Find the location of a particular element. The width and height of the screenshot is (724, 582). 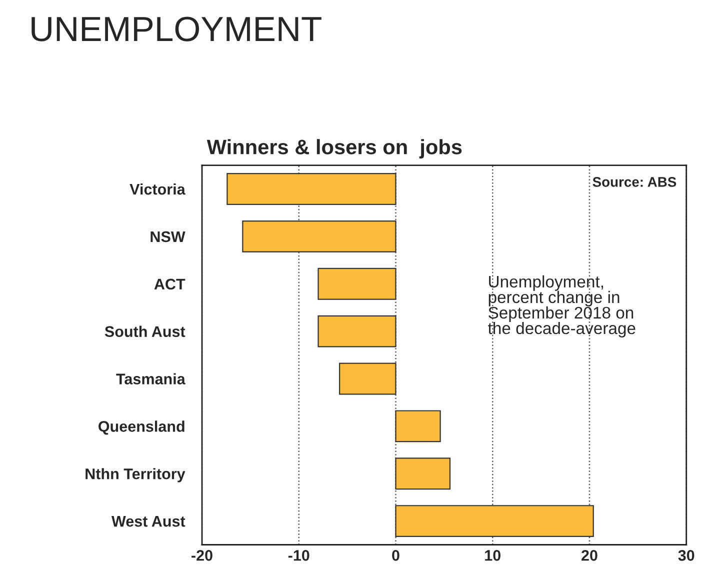

y-tick-label: South Aust is located at coordinates (145, 331).